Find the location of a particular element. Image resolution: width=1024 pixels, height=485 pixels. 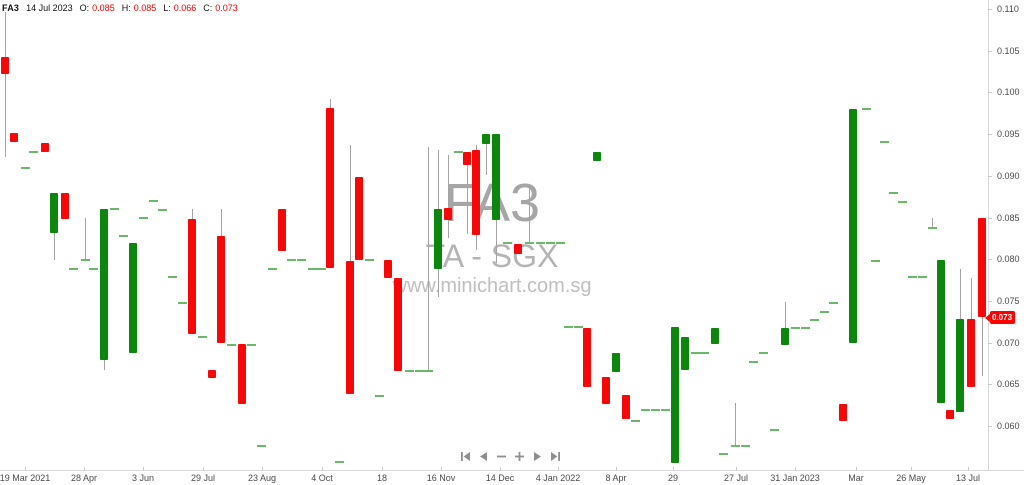

open-value: 0.085 is located at coordinates (103, 8).